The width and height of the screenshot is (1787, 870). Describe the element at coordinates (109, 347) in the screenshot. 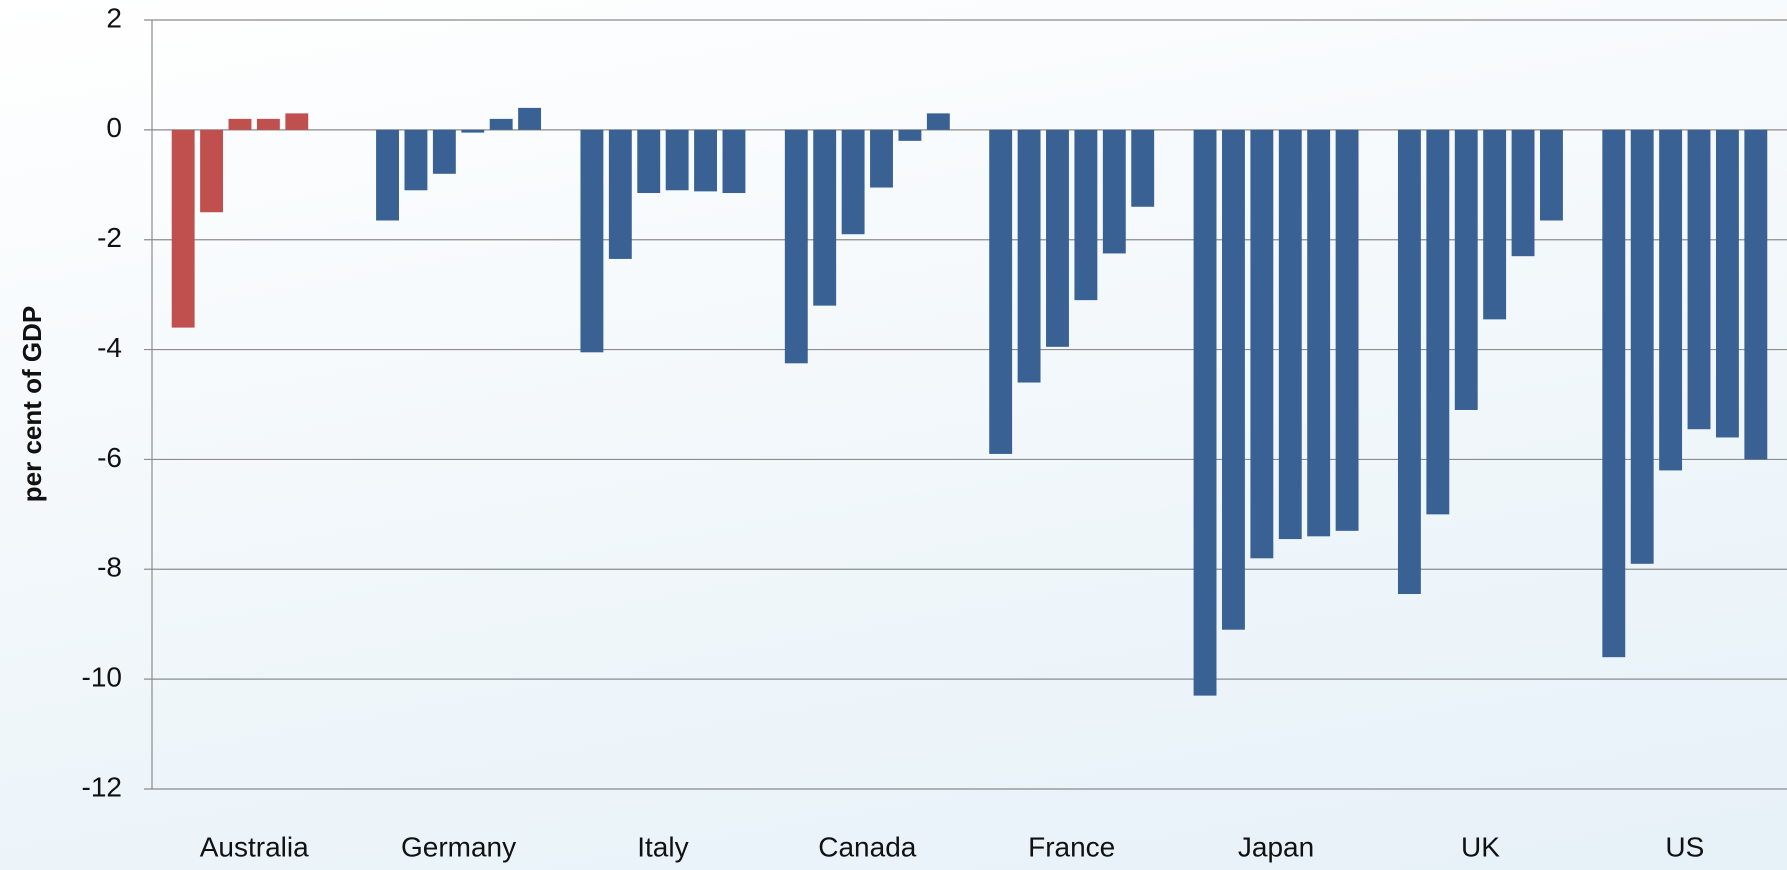

I see `y-tick-label: -4` at that location.